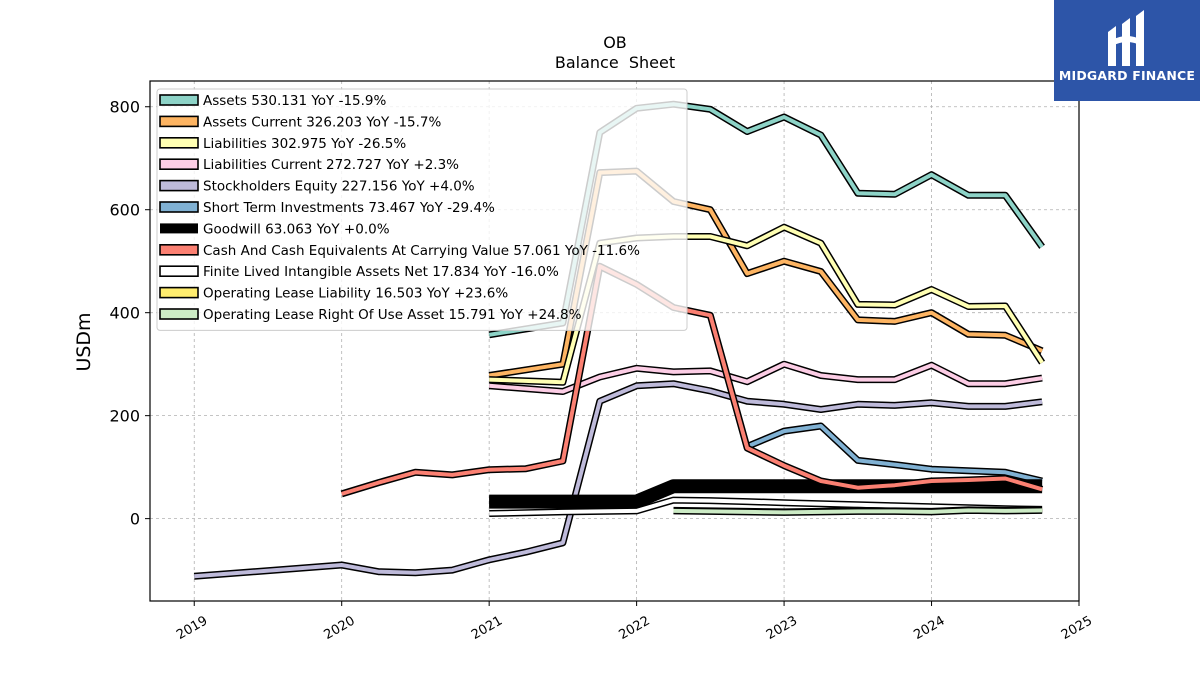 This screenshot has height=675, width=1200. What do you see at coordinates (1126, 38) in the screenshot?
I see `brand-mark-icon` at bounding box center [1126, 38].